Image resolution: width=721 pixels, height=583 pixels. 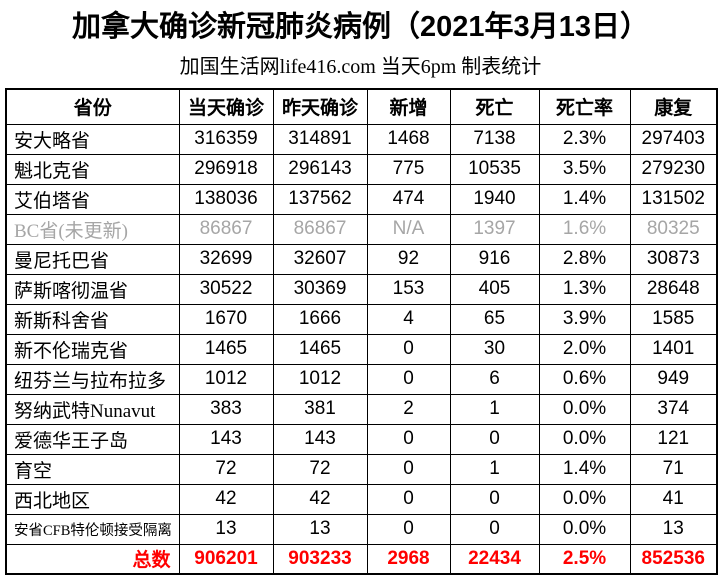 What do you see at coordinates (673, 409) in the screenshot?
I see `cell-recovered: 374` at bounding box center [673, 409].